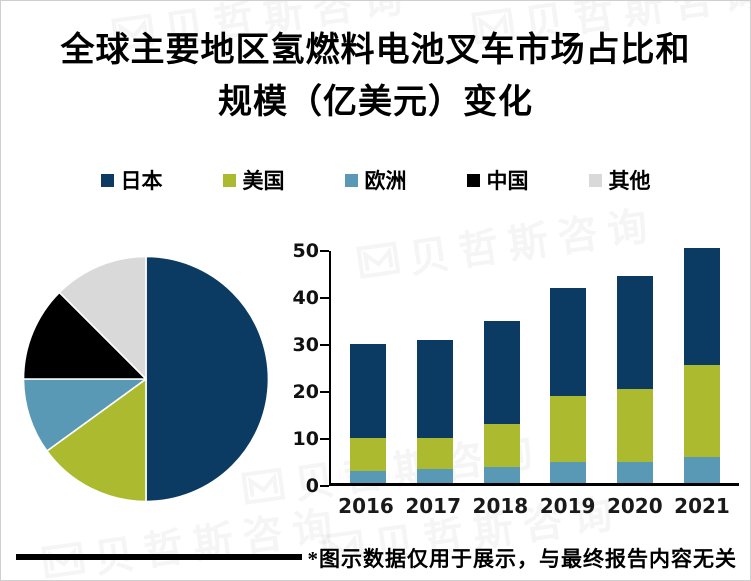 The width and height of the screenshot is (751, 581). Describe the element at coordinates (375, 50) in the screenshot. I see `page-title-line1: 全球主要地区氢燃料电池叉车市场占比和` at that location.